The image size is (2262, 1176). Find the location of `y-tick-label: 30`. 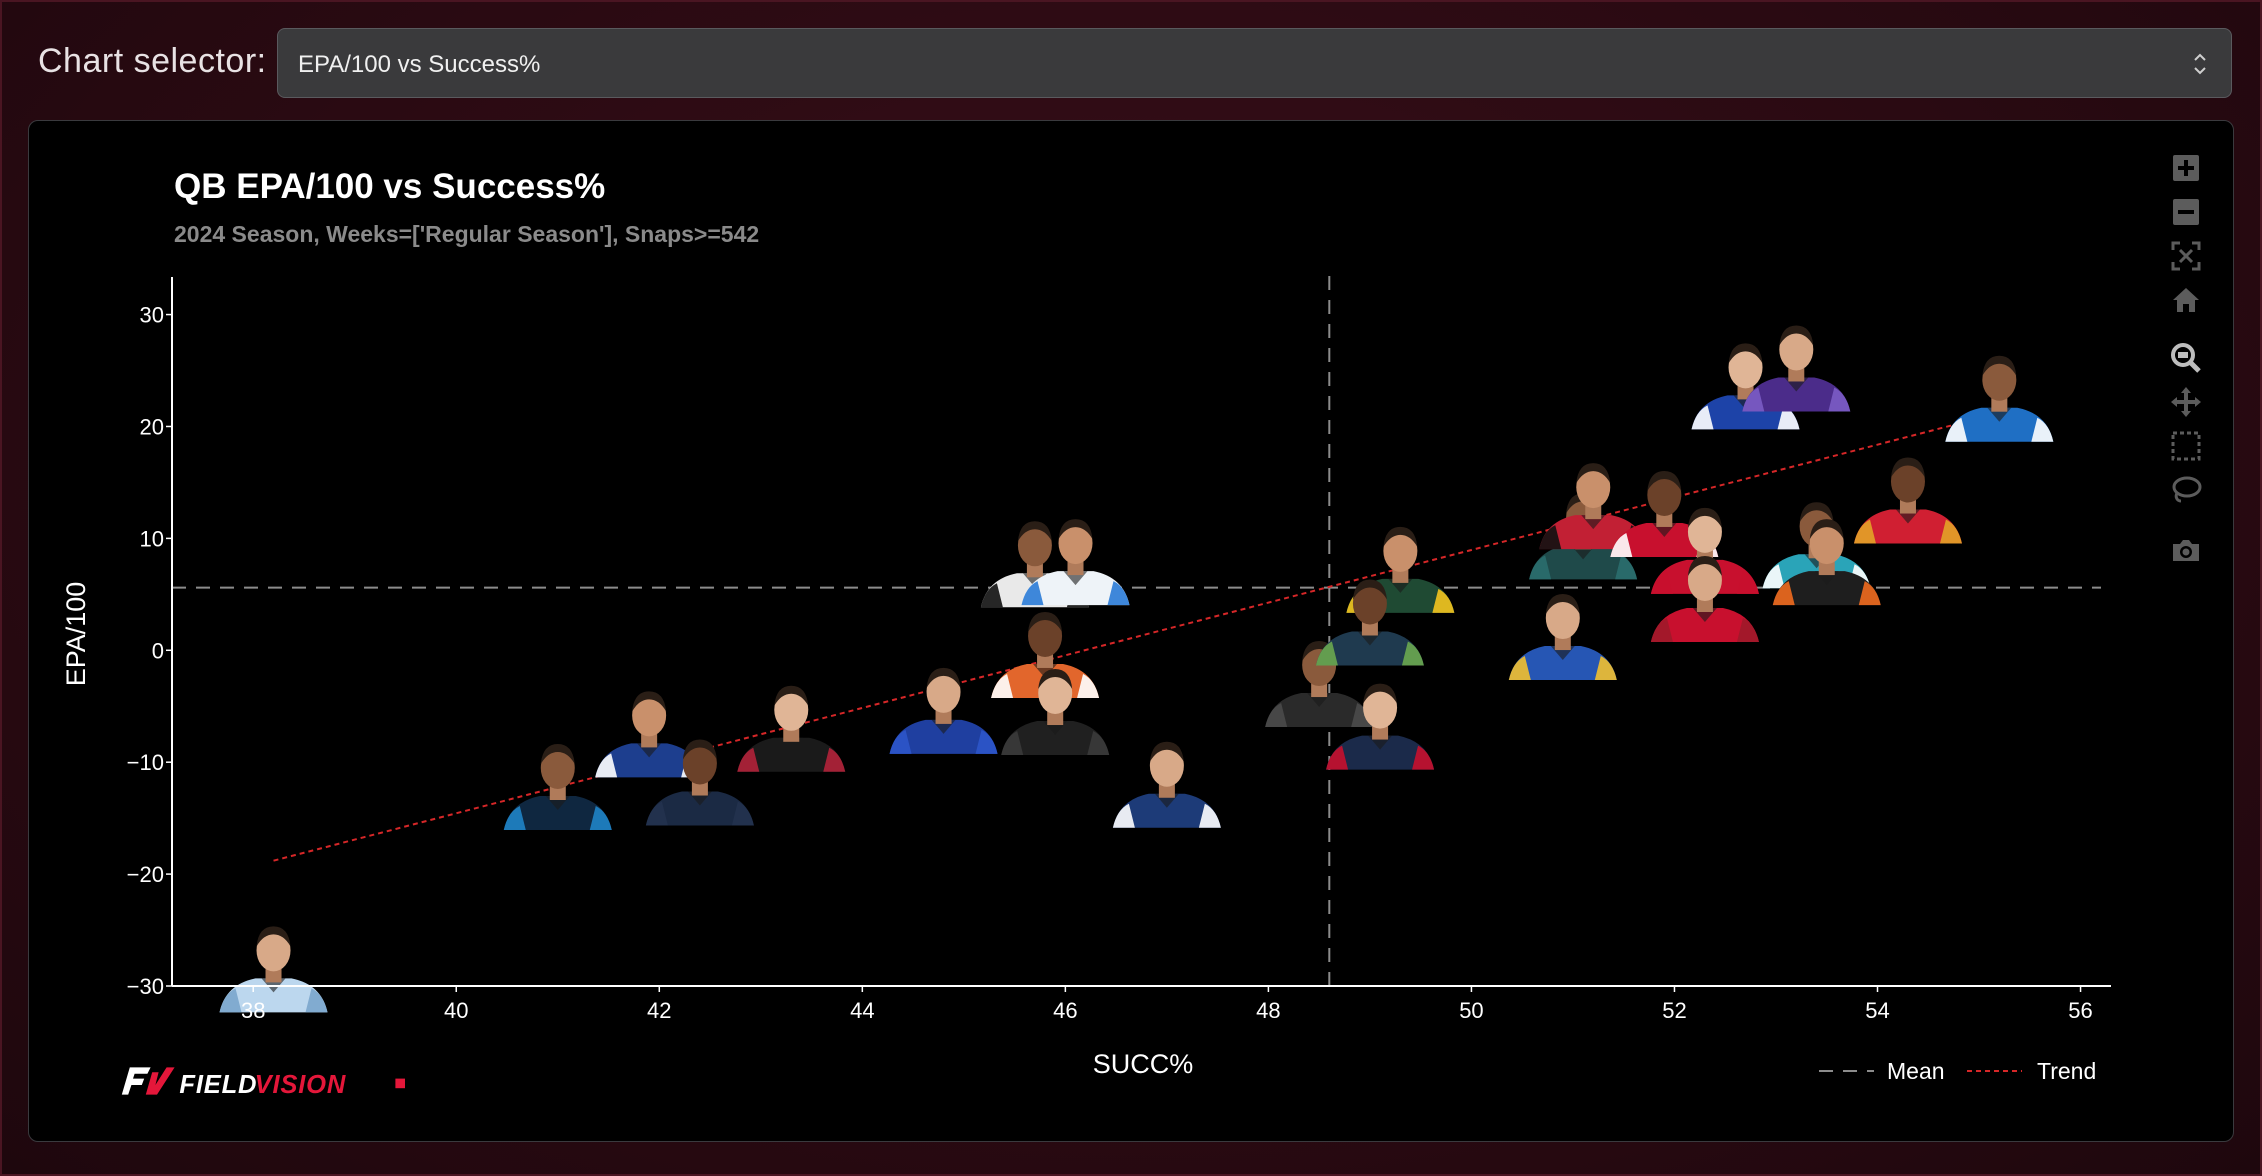

y-tick-label: 30 is located at coordinates (152, 315).